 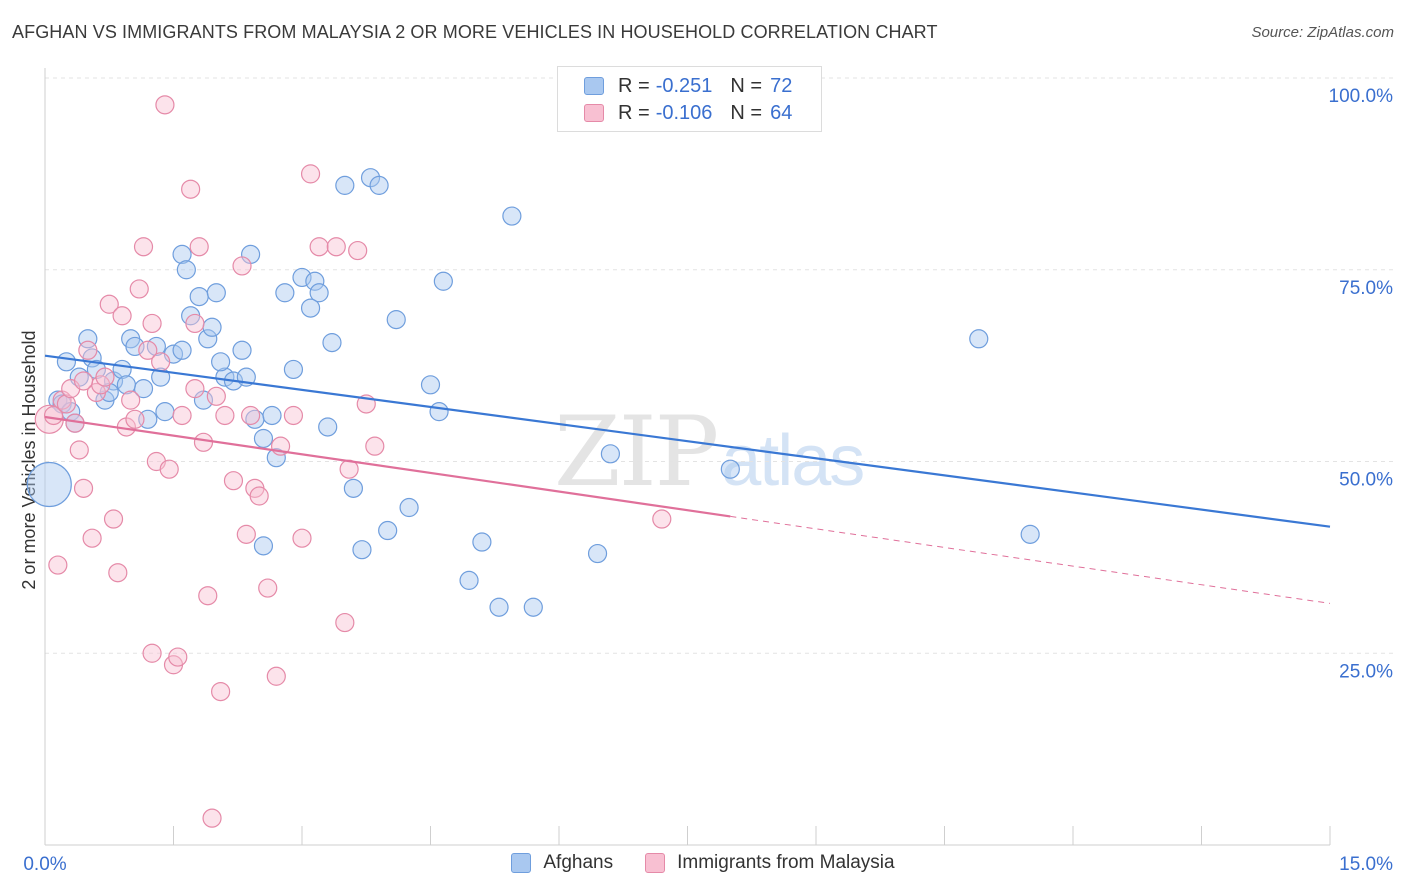 What do you see at coordinates (781, 112) in the screenshot?
I see `legend-n-value: 64` at bounding box center [781, 112].